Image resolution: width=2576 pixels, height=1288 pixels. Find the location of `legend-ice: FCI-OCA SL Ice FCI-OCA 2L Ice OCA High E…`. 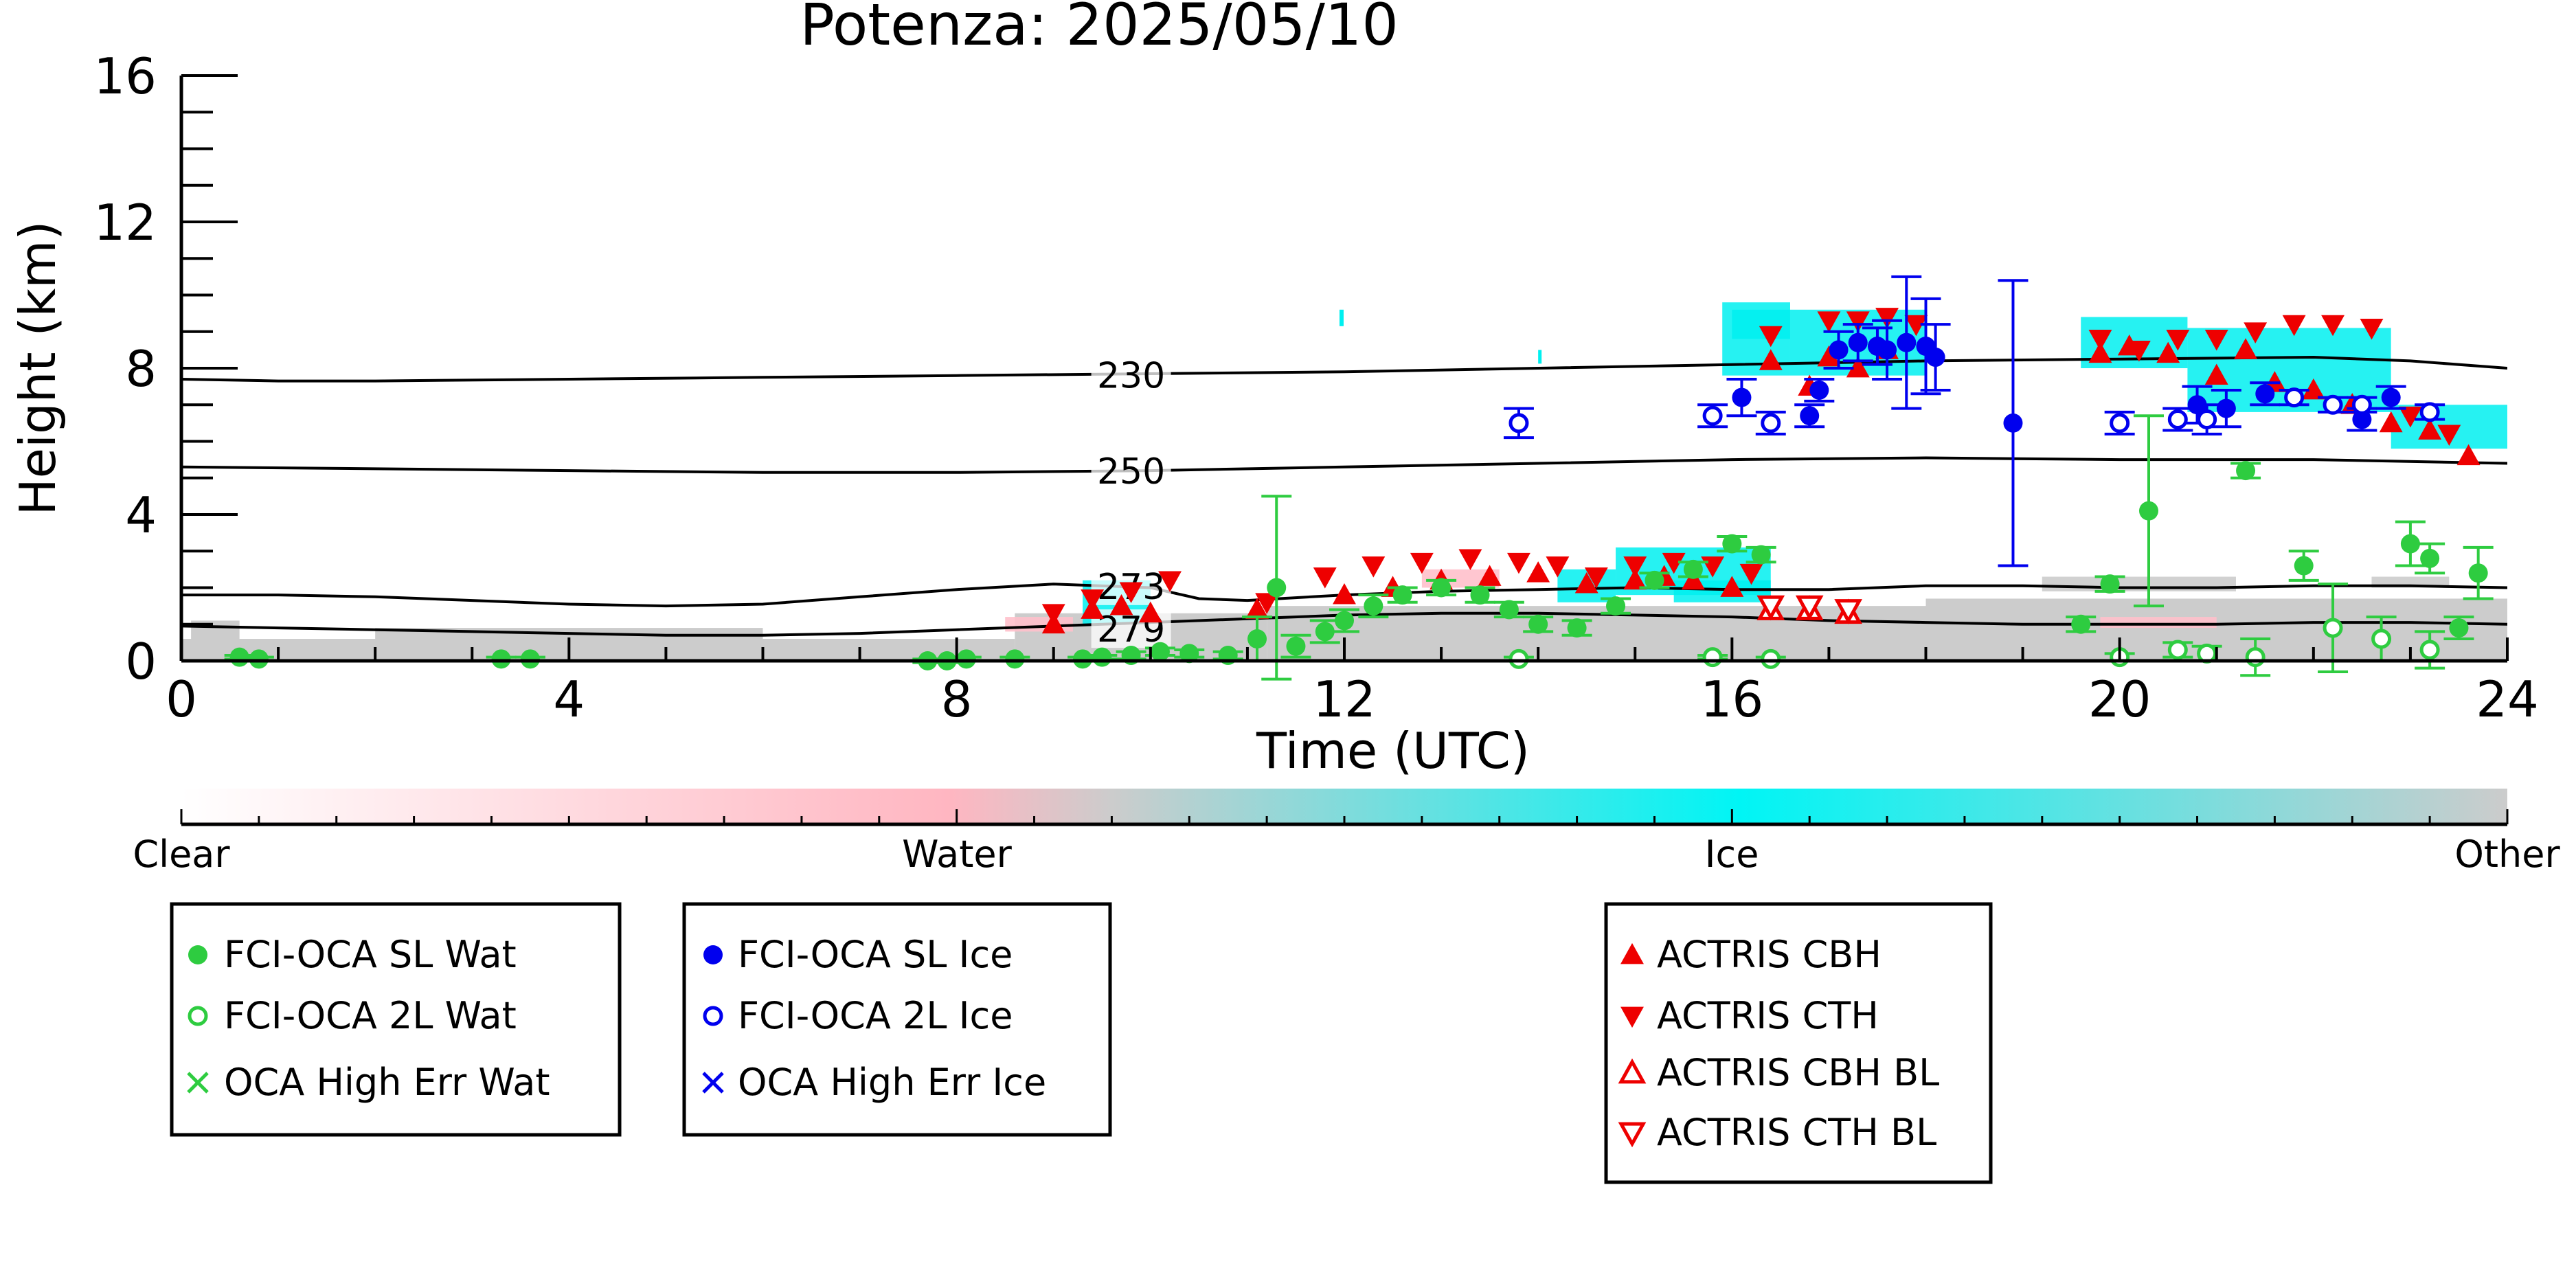

legend-ice: FCI-OCA SL Ice FCI-OCA 2L Ice OCA High E… is located at coordinates (897, 1019).